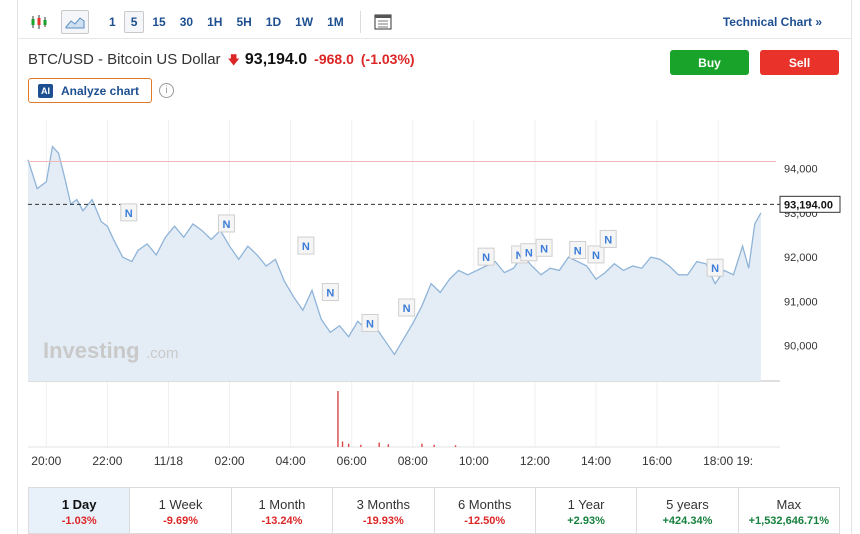 The height and width of the screenshot is (534, 860). What do you see at coordinates (186, 22) in the screenshot?
I see `interval-button-30: 30` at bounding box center [186, 22].